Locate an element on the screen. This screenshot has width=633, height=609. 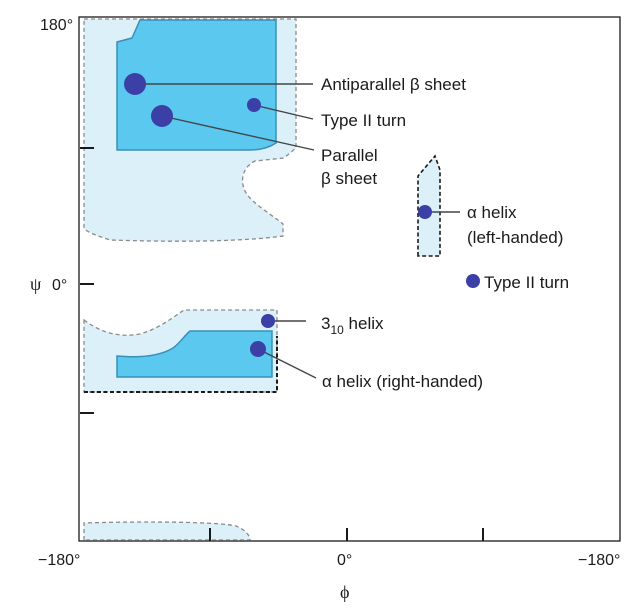
label-type2-turn-upper: Type II turn is located at coordinates (363, 120).